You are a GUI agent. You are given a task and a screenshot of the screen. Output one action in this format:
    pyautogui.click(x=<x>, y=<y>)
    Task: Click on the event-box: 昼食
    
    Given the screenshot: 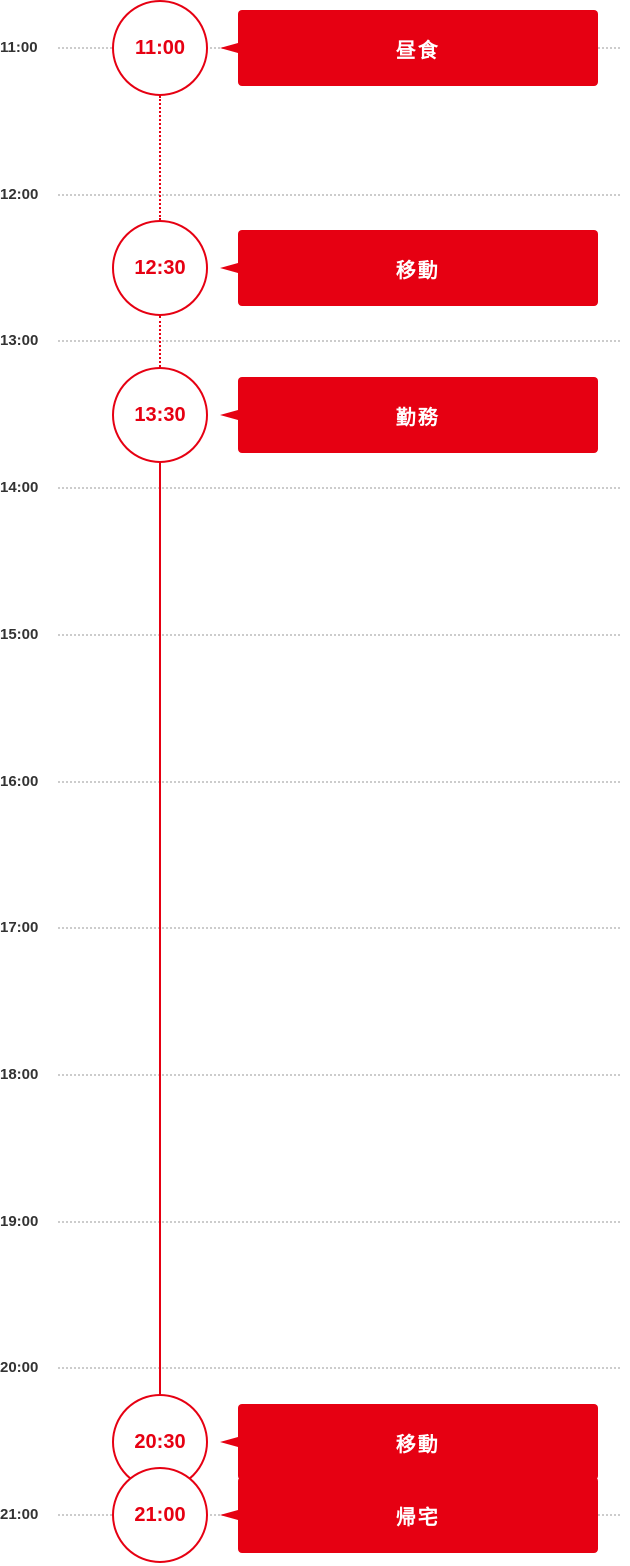 What is the action you would take?
    pyautogui.click(x=418, y=48)
    